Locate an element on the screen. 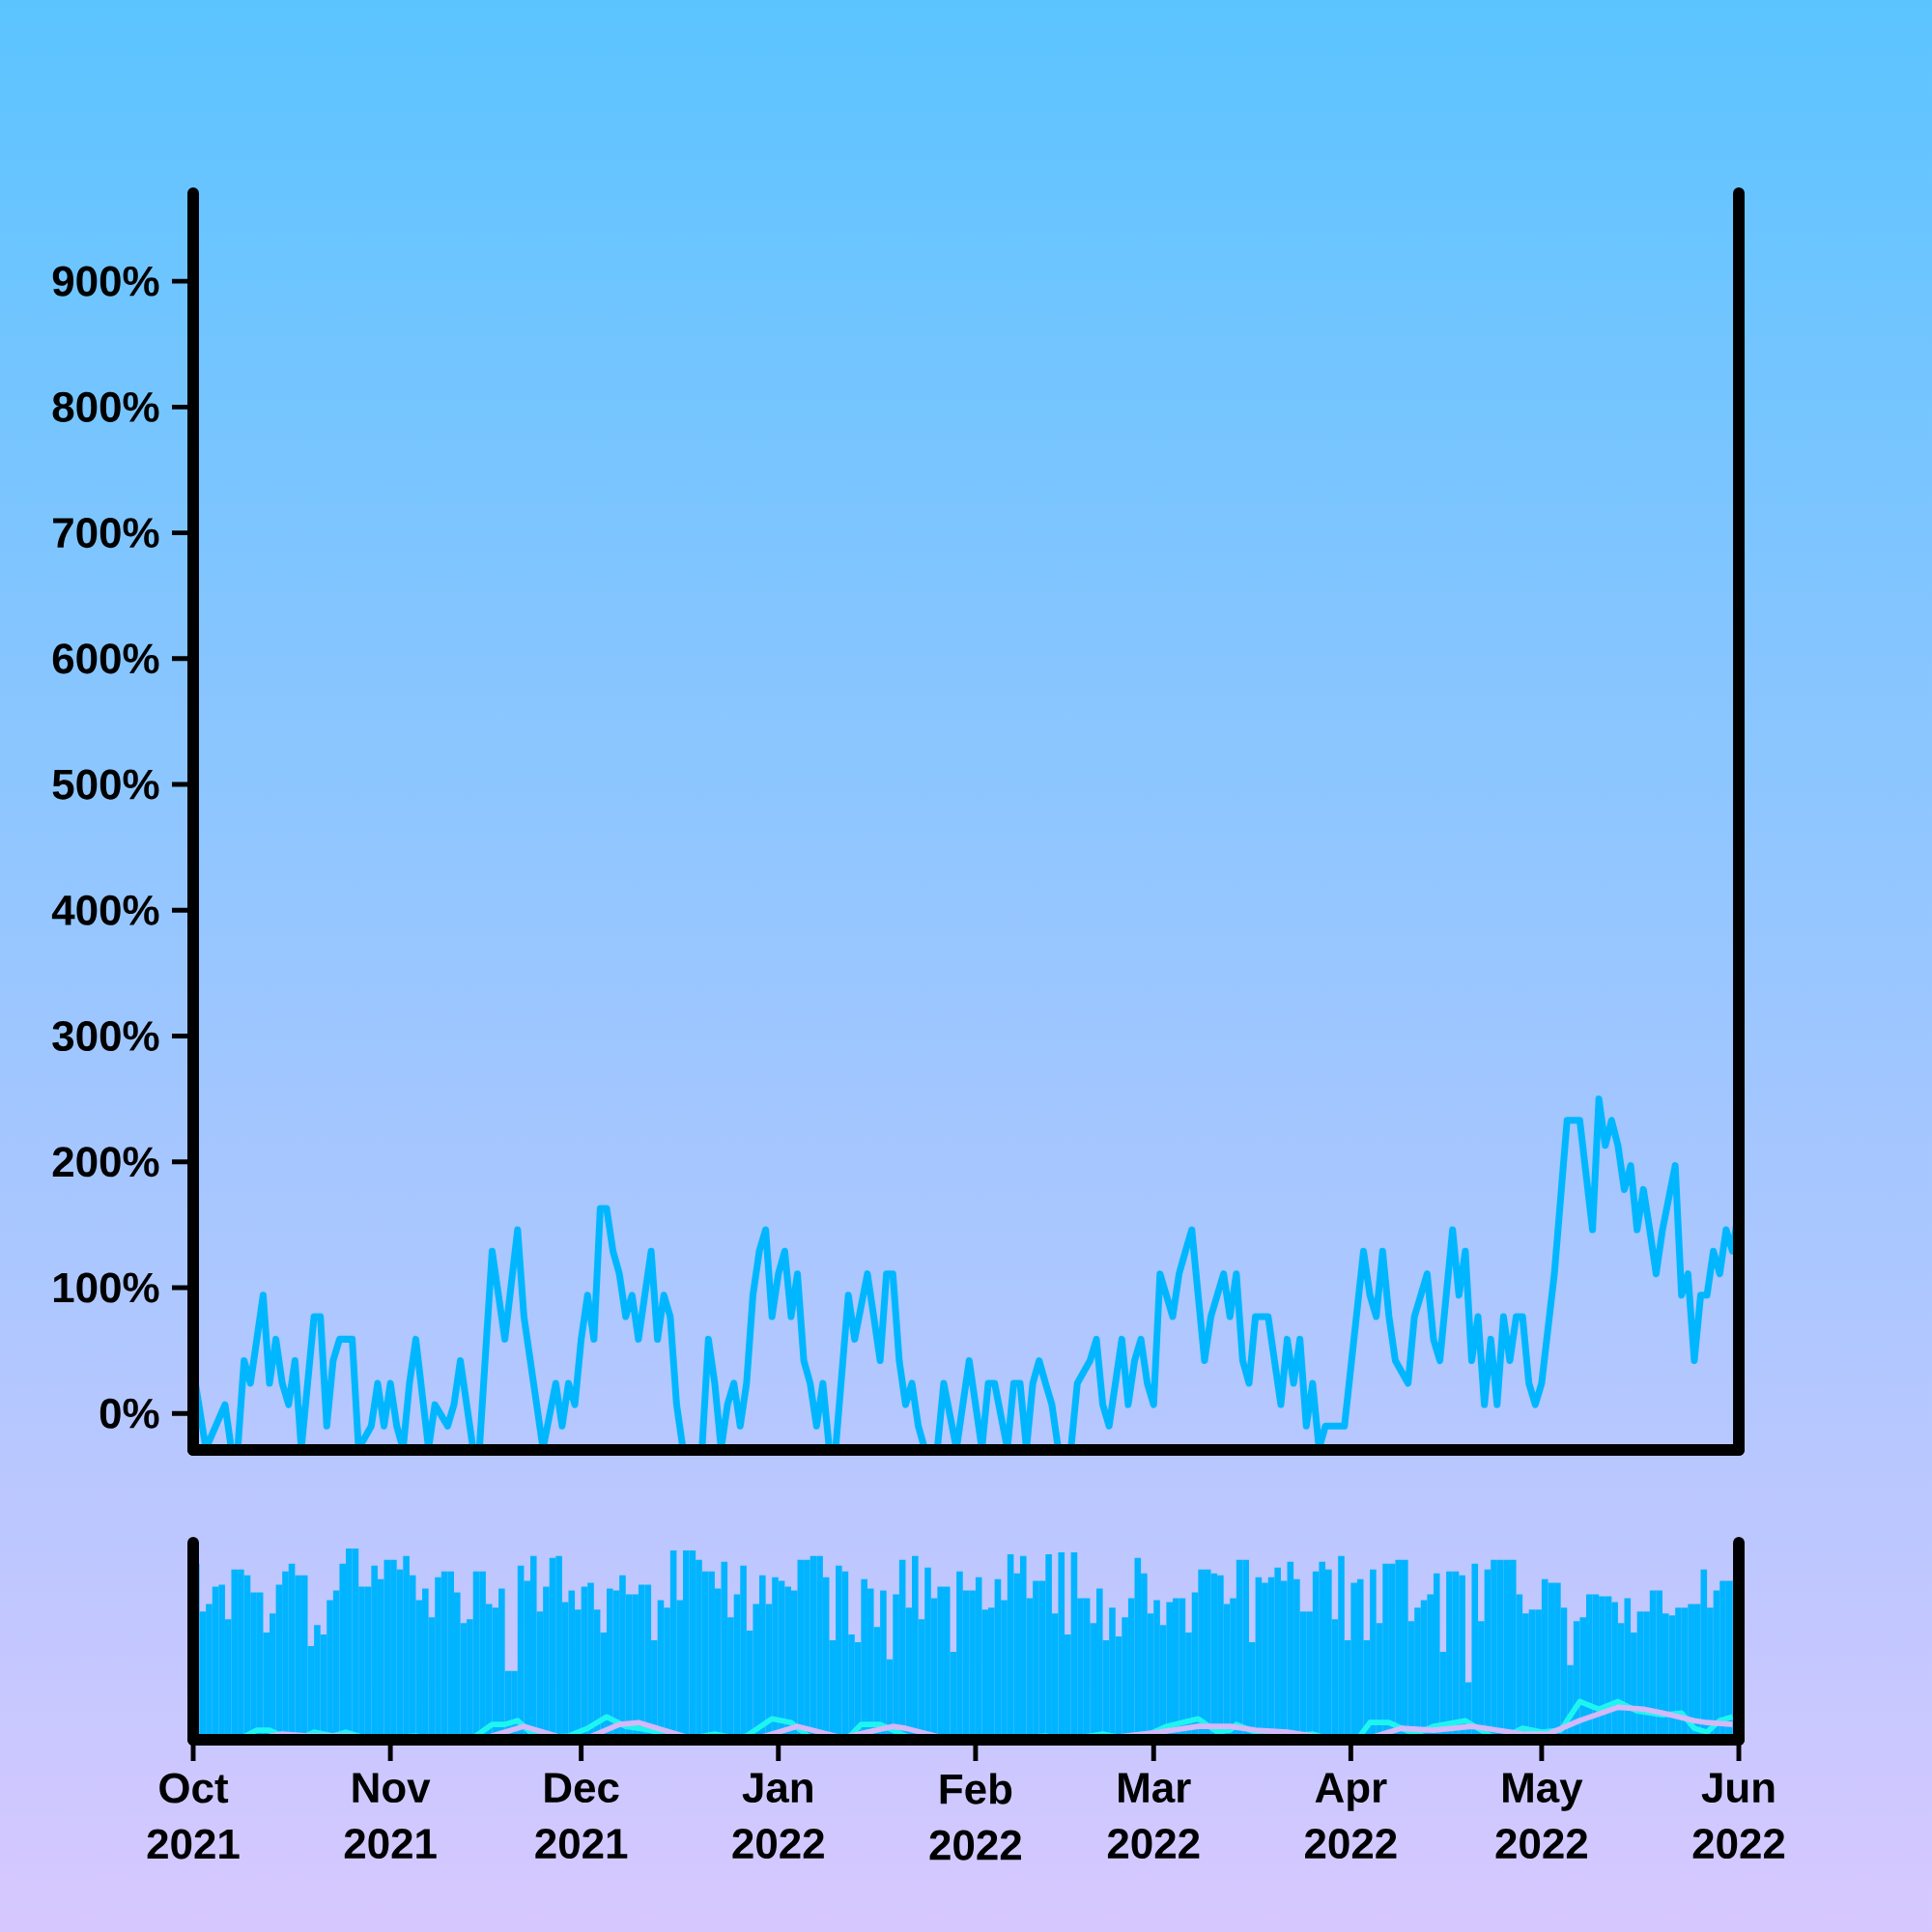 The width and height of the screenshot is (1932, 1932). x-tick-label: Mar 2022 is located at coordinates (1153, 1816).